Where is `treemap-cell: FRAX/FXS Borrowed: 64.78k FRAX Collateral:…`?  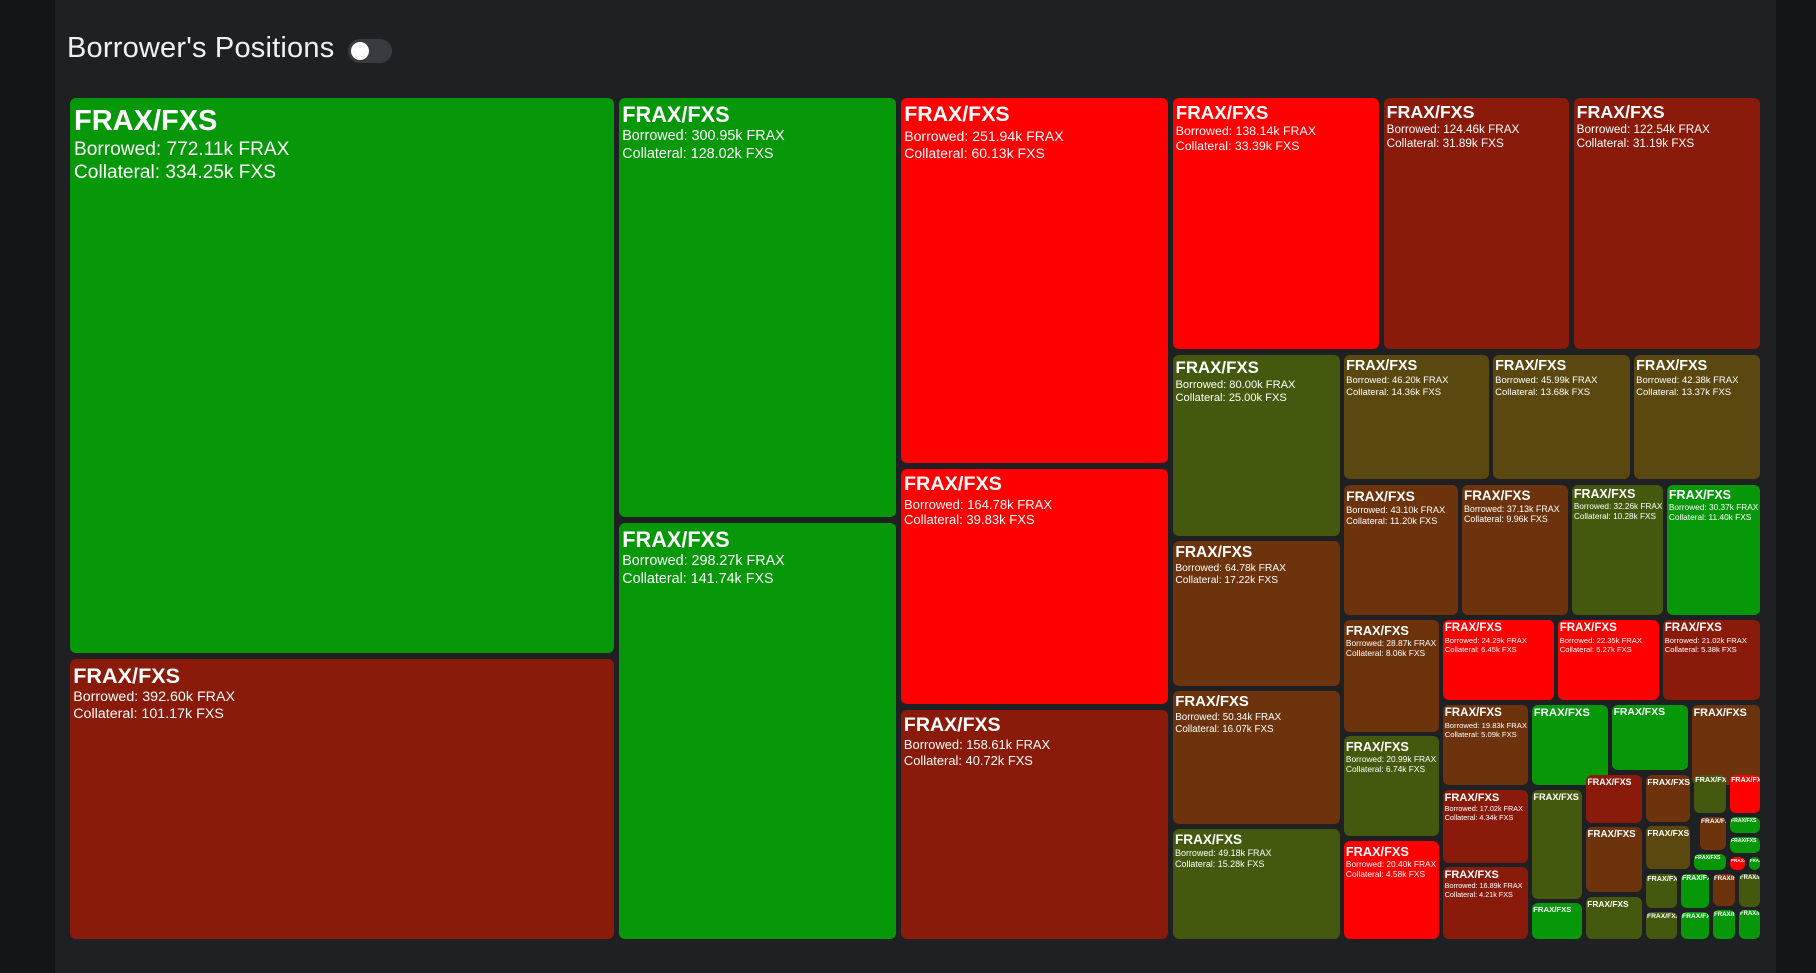
treemap-cell: FRAX/FXS Borrowed: 64.78k FRAX Collateral:… is located at coordinates (1256, 613).